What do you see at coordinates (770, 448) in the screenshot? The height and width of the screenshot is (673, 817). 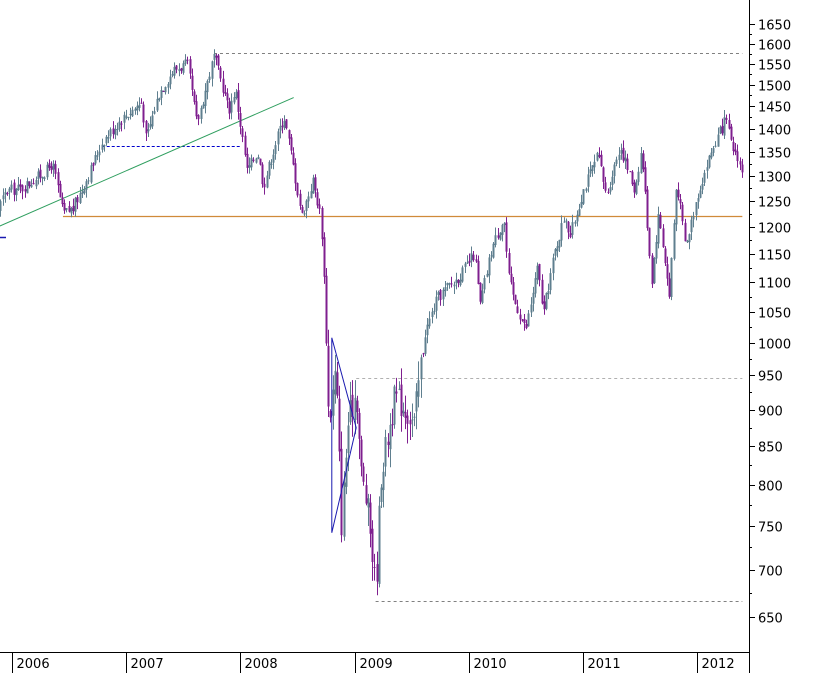 I see `y-tick-label: 850` at bounding box center [770, 448].